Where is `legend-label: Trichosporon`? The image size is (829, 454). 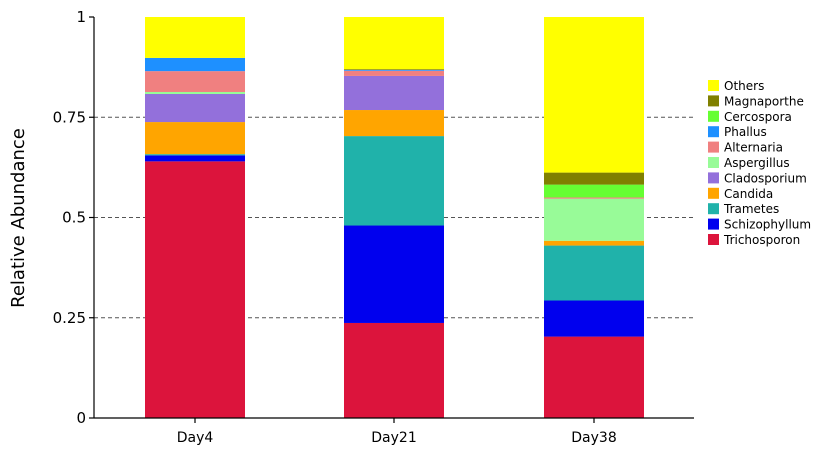
legend-label: Trichosporon is located at coordinates (761, 240).